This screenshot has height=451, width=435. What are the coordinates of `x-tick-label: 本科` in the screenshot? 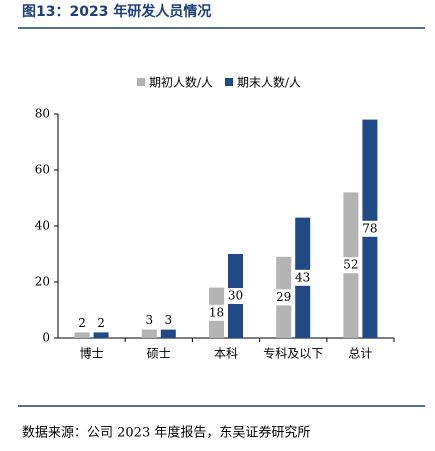 It's located at (226, 354).